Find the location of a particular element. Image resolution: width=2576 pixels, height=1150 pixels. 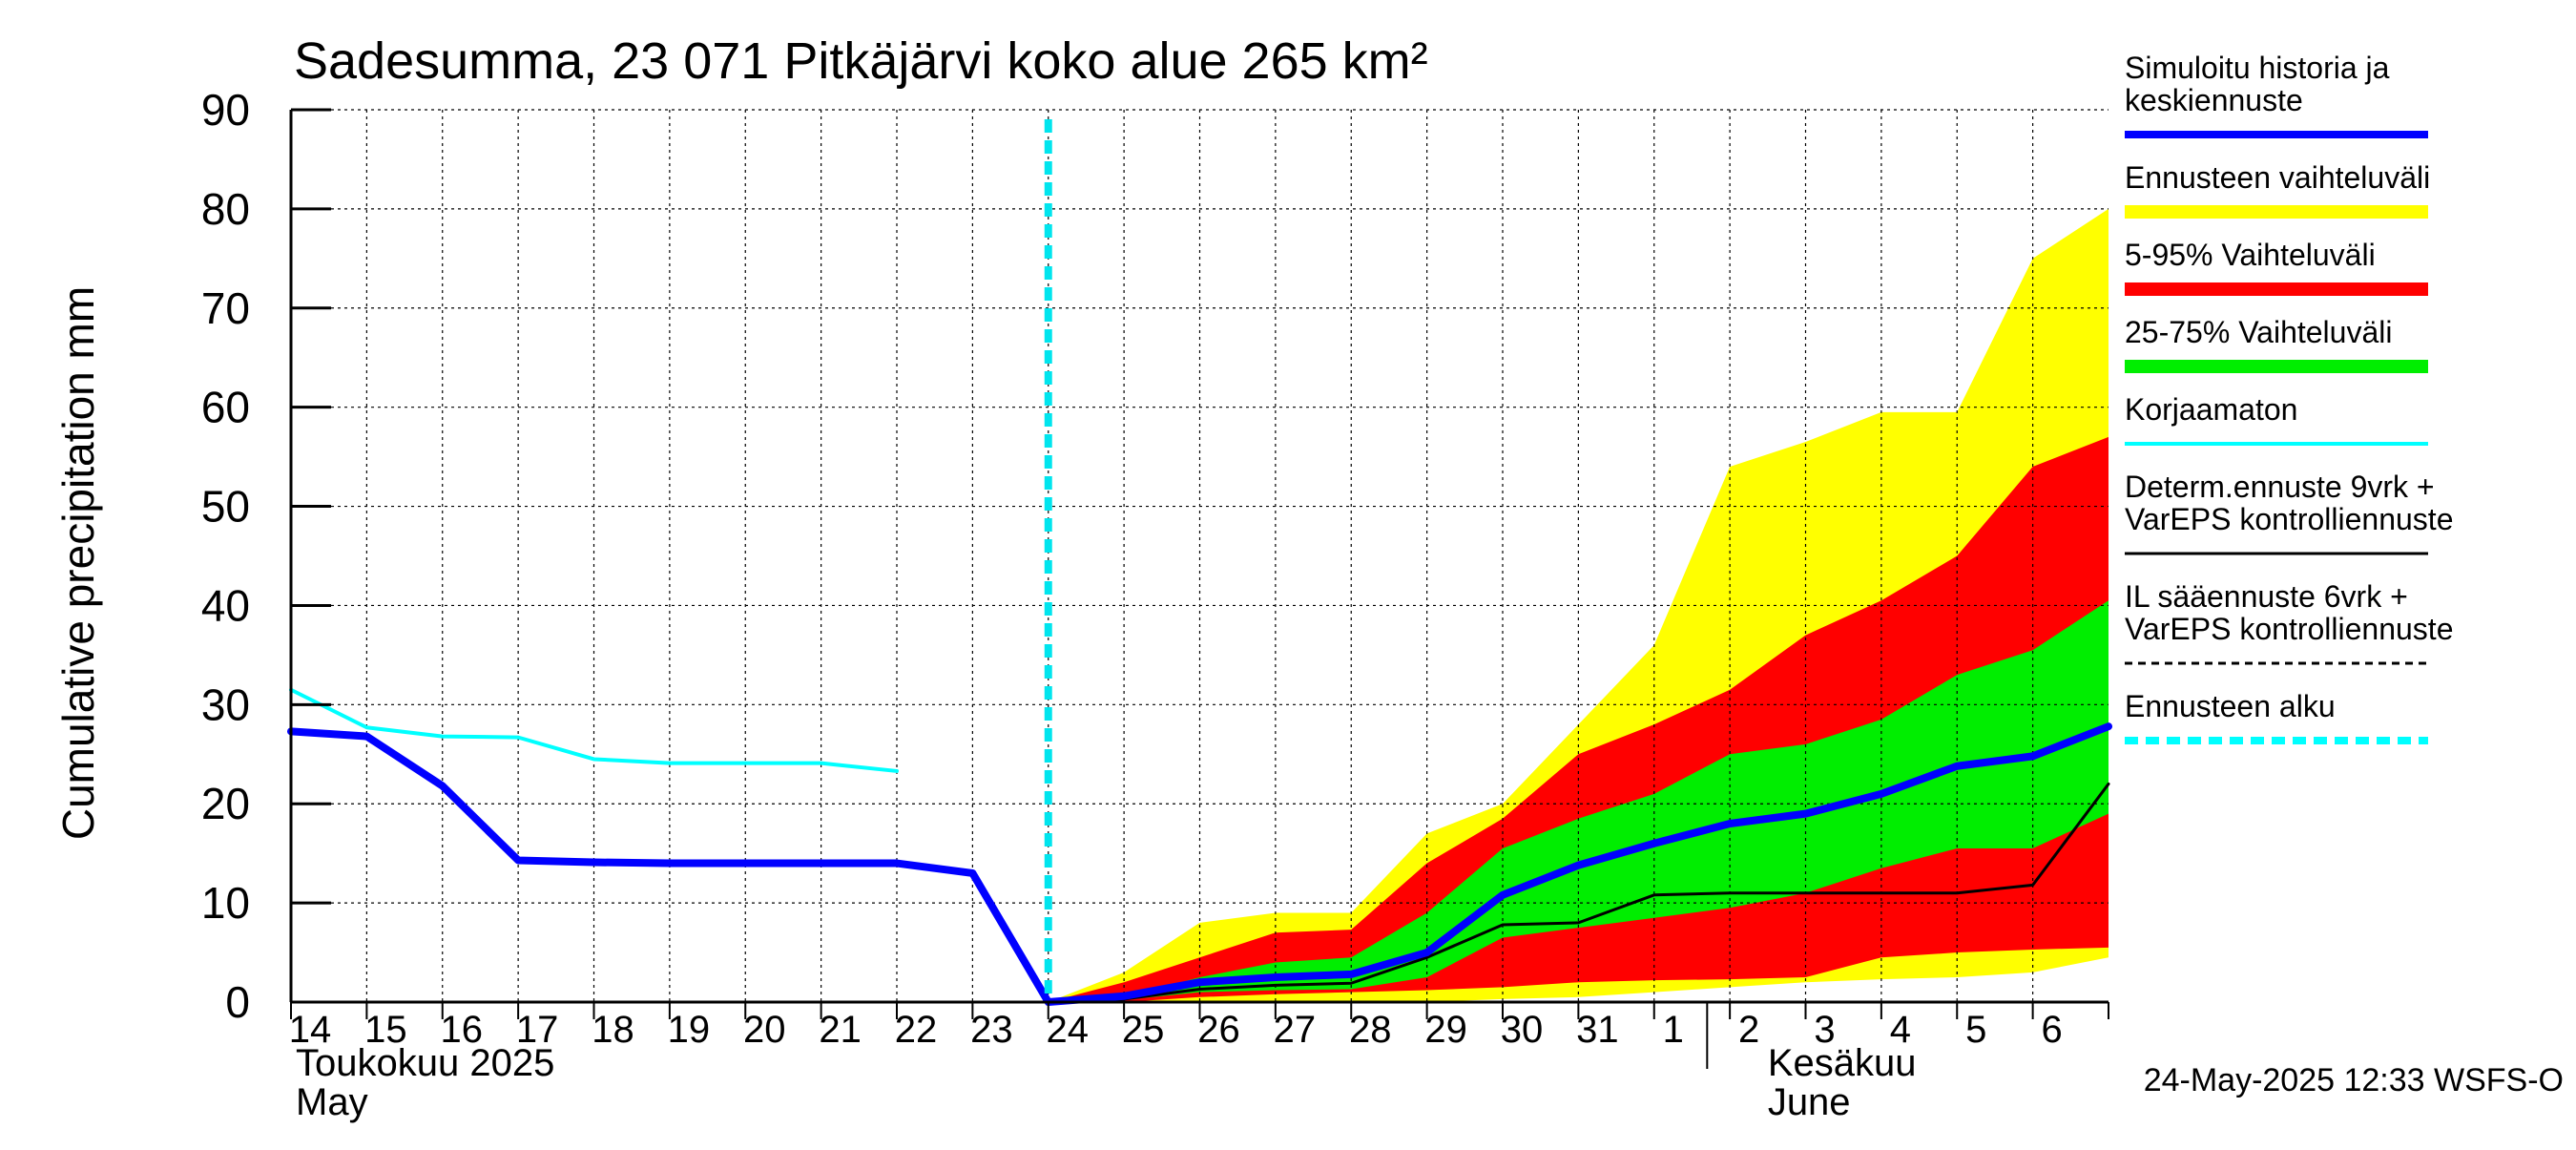

x-tick-label: 29 is located at coordinates (1445, 1030).